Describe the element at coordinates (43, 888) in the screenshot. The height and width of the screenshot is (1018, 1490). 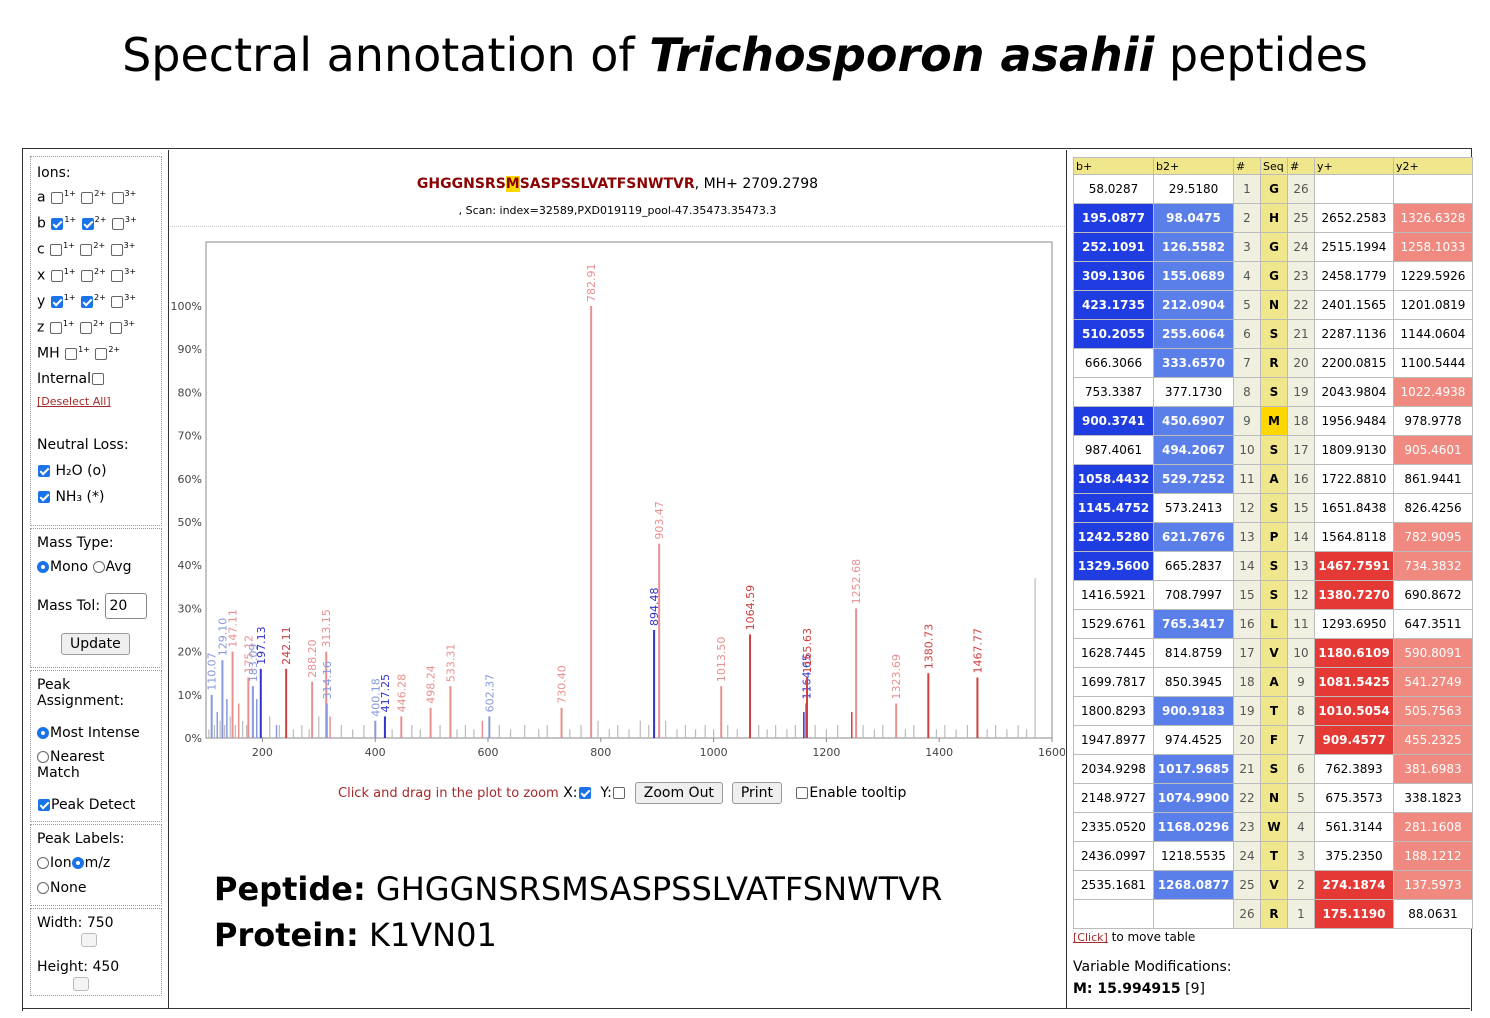
I see `none-radio` at that location.